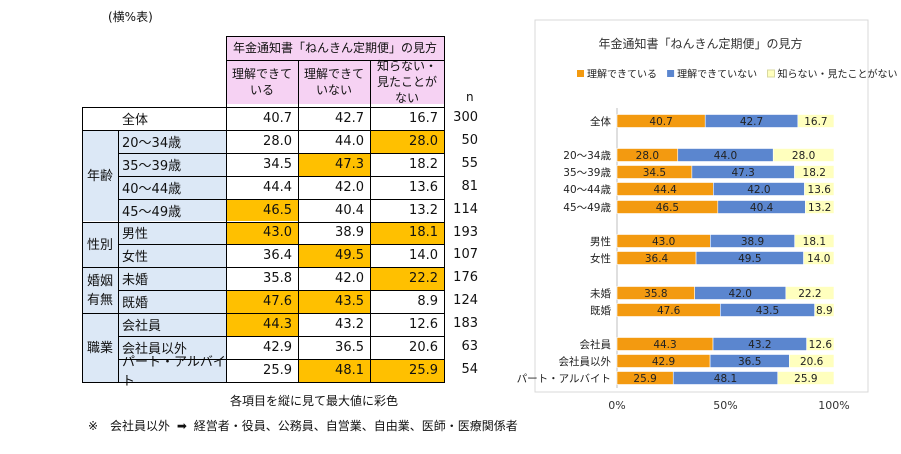 The image size is (901, 454). I want to click on group-label: 性別, so click(100, 244).